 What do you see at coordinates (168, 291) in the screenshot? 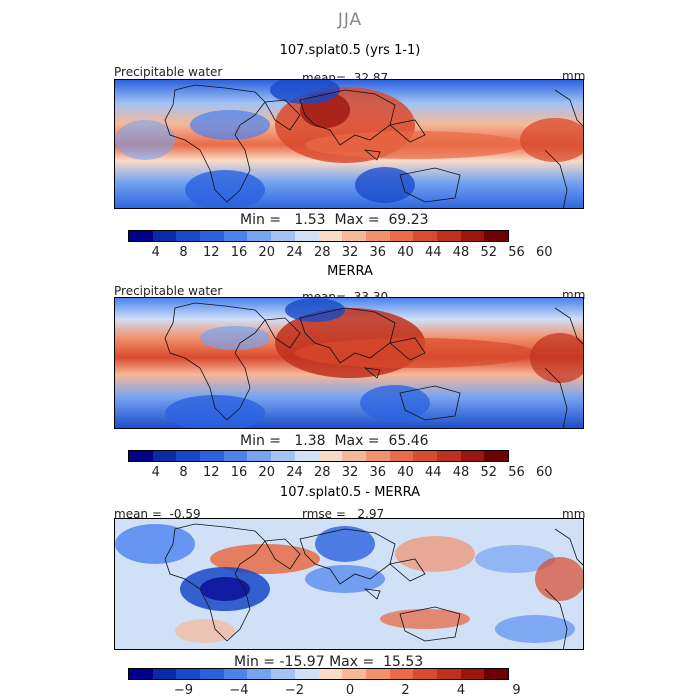
I see `panel-2-variable-label: Precipitable water` at bounding box center [168, 291].